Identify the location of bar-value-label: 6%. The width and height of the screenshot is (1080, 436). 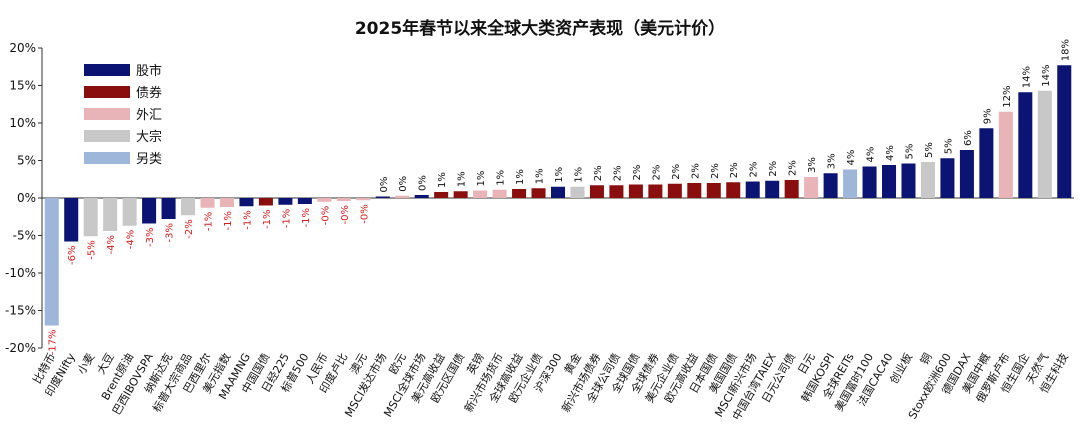
(968, 138).